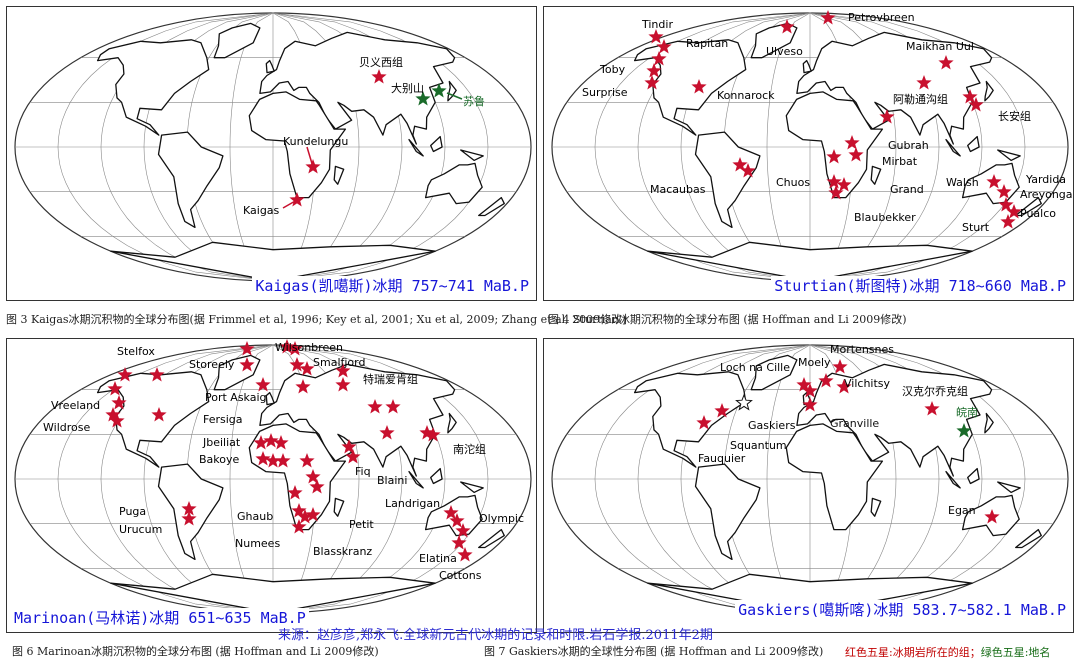 The width and height of the screenshot is (1080, 662). Describe the element at coordinates (423, 98) in the screenshot. I see `star-green-dabieshan` at that location.